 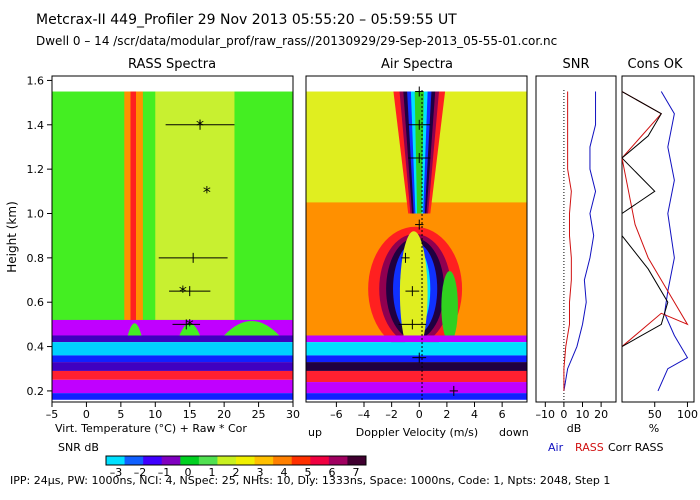 What do you see at coordinates (546, 414) in the screenshot?
I see `snr-x-tick-label: –10` at bounding box center [546, 414].